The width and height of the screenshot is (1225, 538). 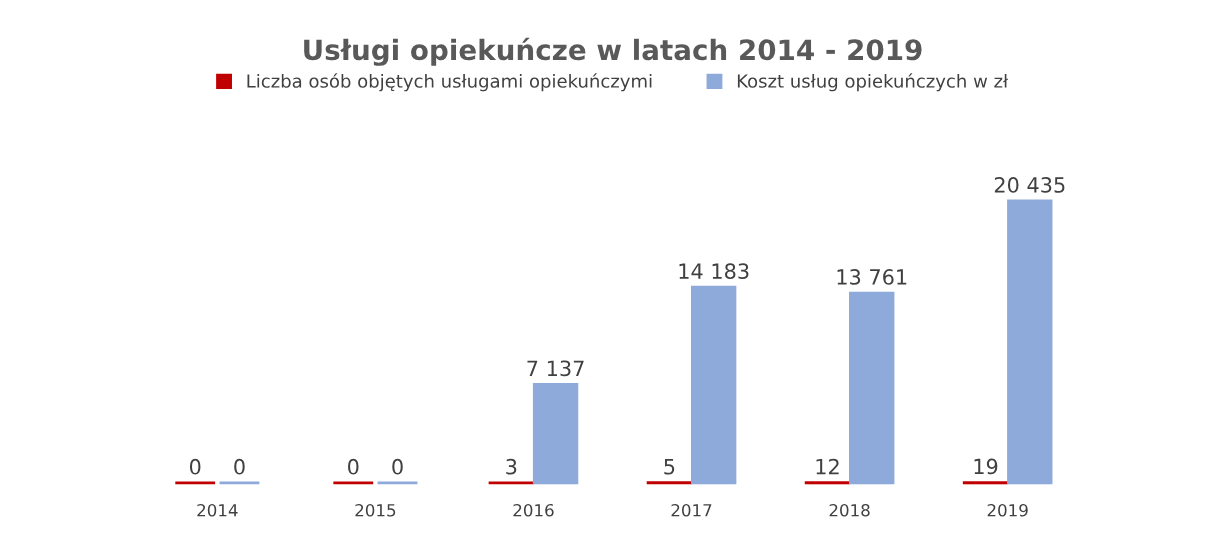 What do you see at coordinates (669, 467) in the screenshot?
I see `data-label: 5` at bounding box center [669, 467].